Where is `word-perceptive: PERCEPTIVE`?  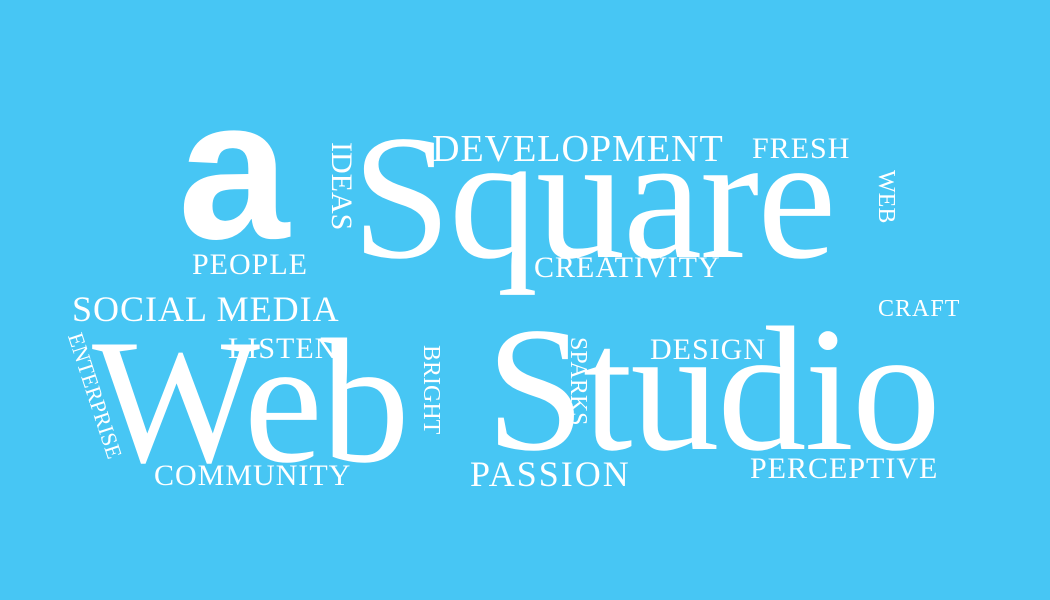
word-perceptive: PERCEPTIVE is located at coordinates (844, 468).